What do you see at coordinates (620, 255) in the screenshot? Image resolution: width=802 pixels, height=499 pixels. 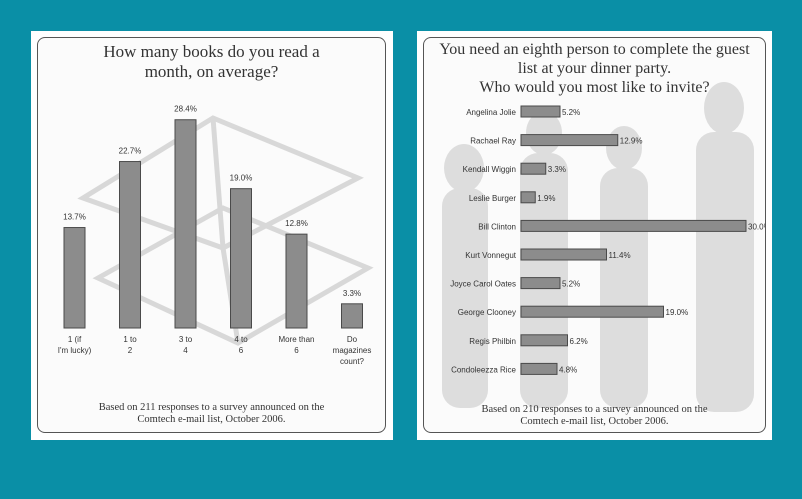 I see `bar-value-label: 11.4%` at bounding box center [620, 255].